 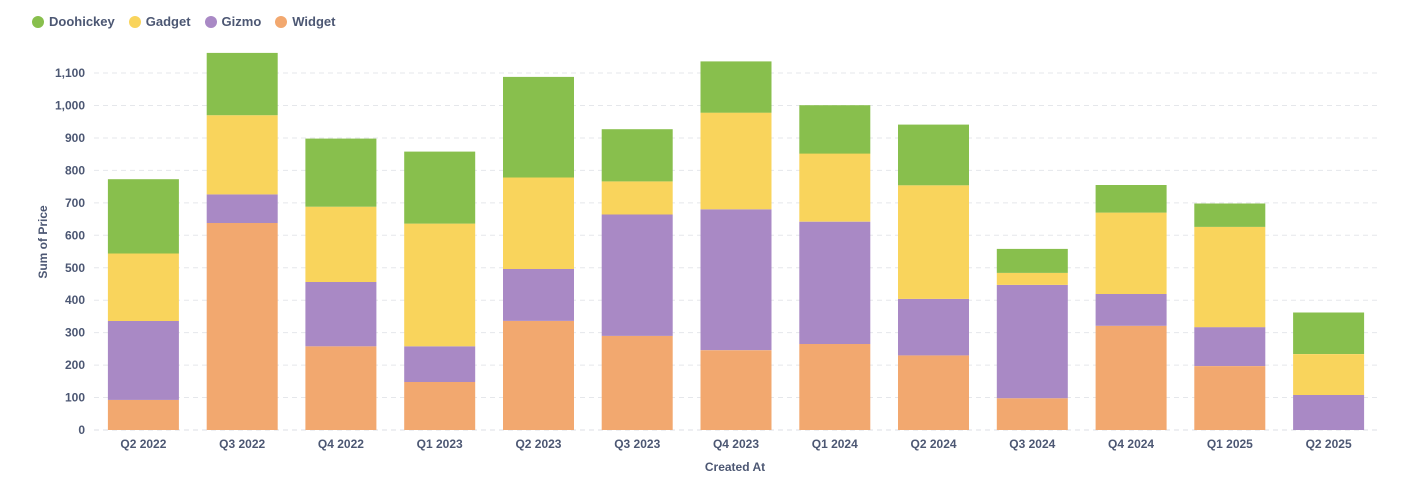 I want to click on bar-gadget-q1-2023, so click(x=440, y=285).